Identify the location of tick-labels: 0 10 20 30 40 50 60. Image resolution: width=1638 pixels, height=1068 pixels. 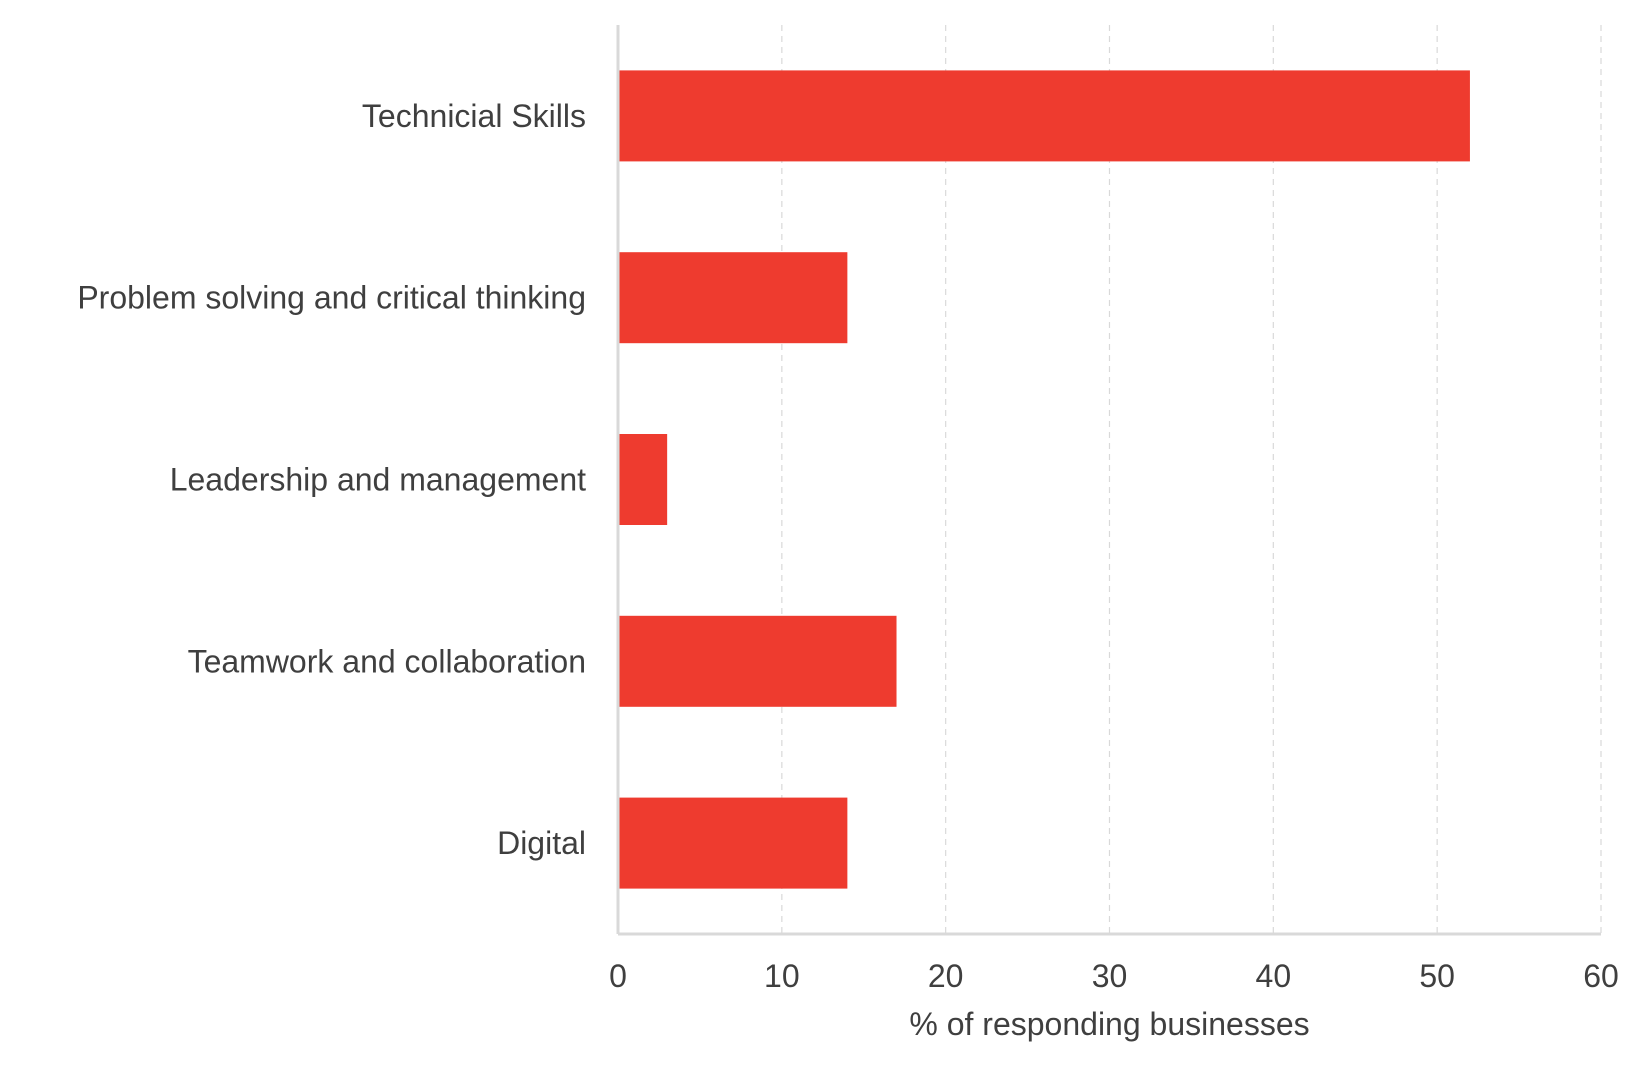
(1114, 976).